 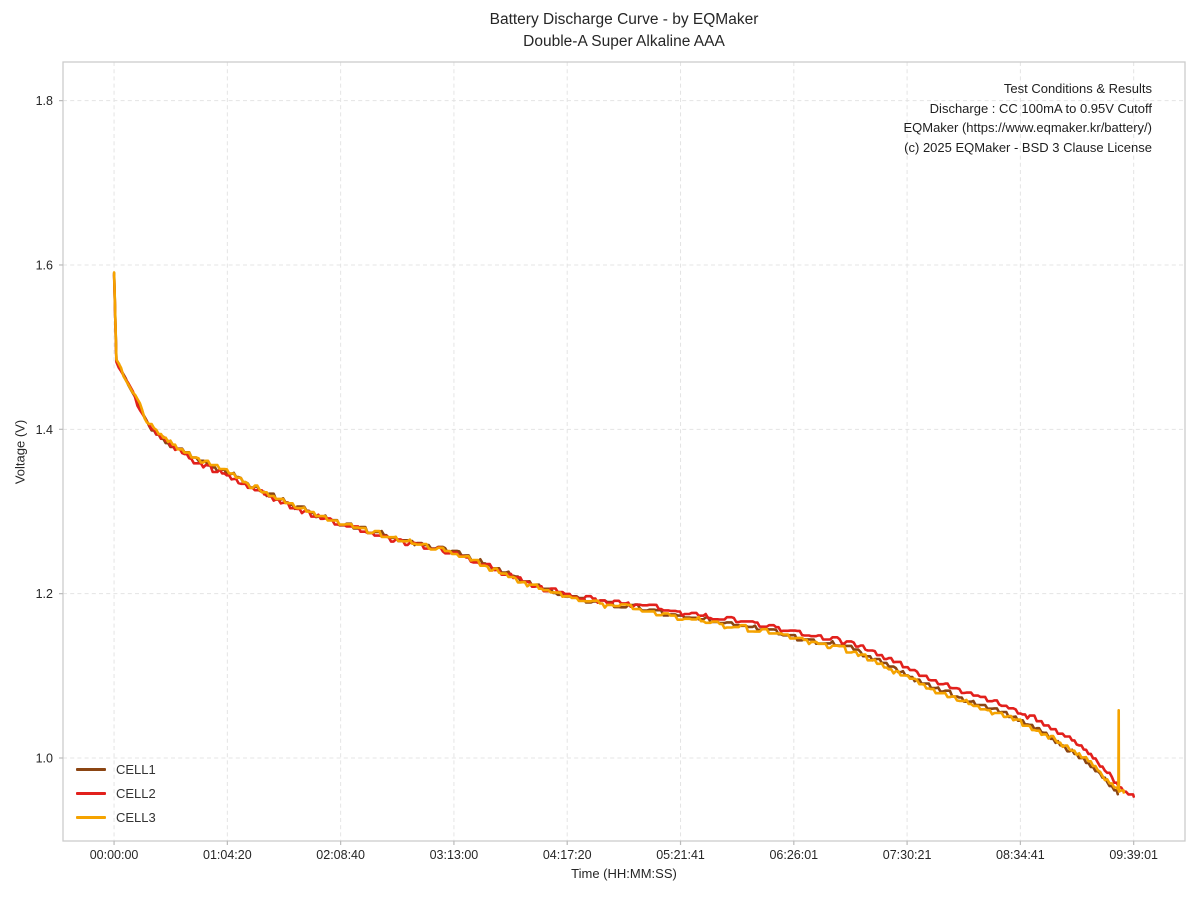 What do you see at coordinates (624, 41) in the screenshot?
I see `chart-subtitle: Double-A Super Alkaline AAA` at bounding box center [624, 41].